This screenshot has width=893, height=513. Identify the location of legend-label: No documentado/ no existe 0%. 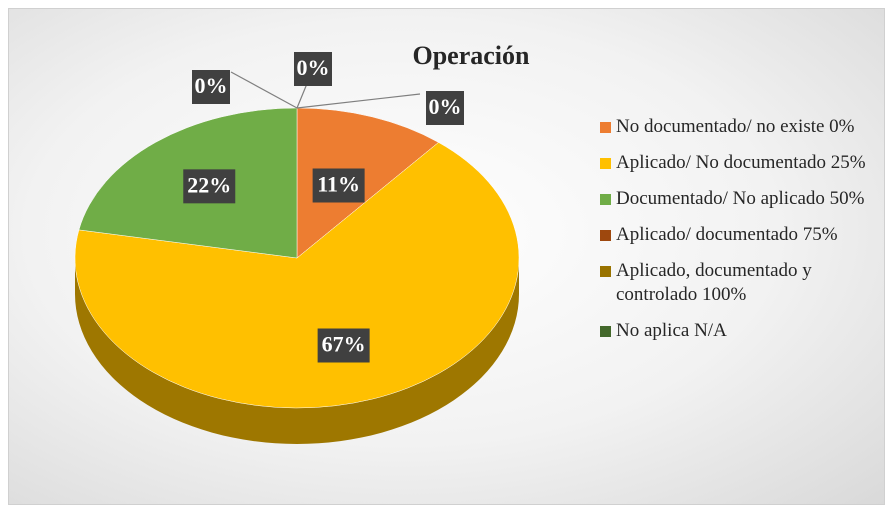
(735, 126).